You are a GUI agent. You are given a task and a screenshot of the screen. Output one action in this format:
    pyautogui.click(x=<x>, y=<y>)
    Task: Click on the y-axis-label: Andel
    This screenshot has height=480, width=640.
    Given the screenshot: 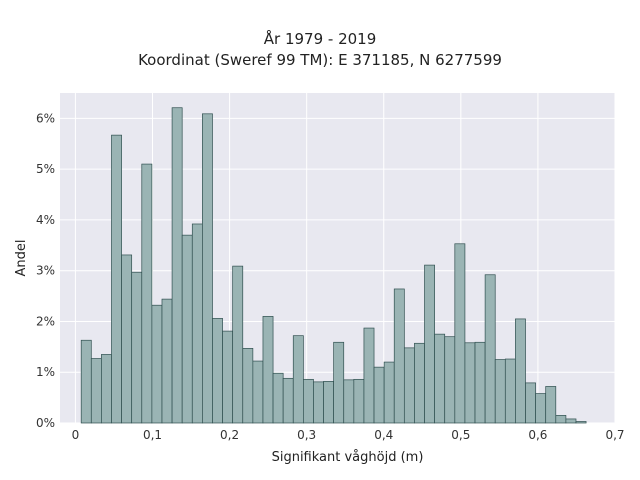 What is the action you would take?
    pyautogui.click(x=21, y=258)
    